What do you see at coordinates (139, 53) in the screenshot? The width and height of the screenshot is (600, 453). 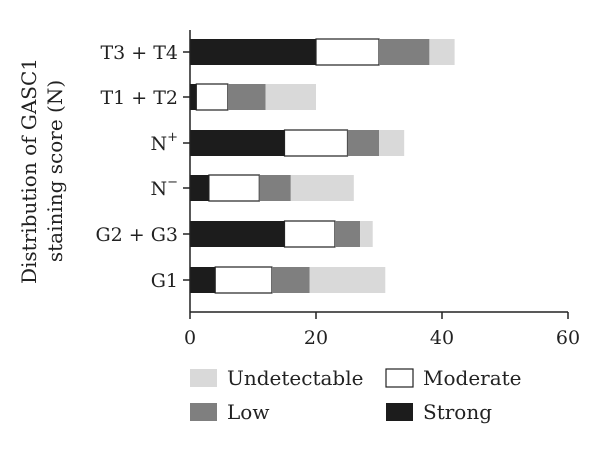 I see `category-label-0: T3 + T4` at bounding box center [139, 53].